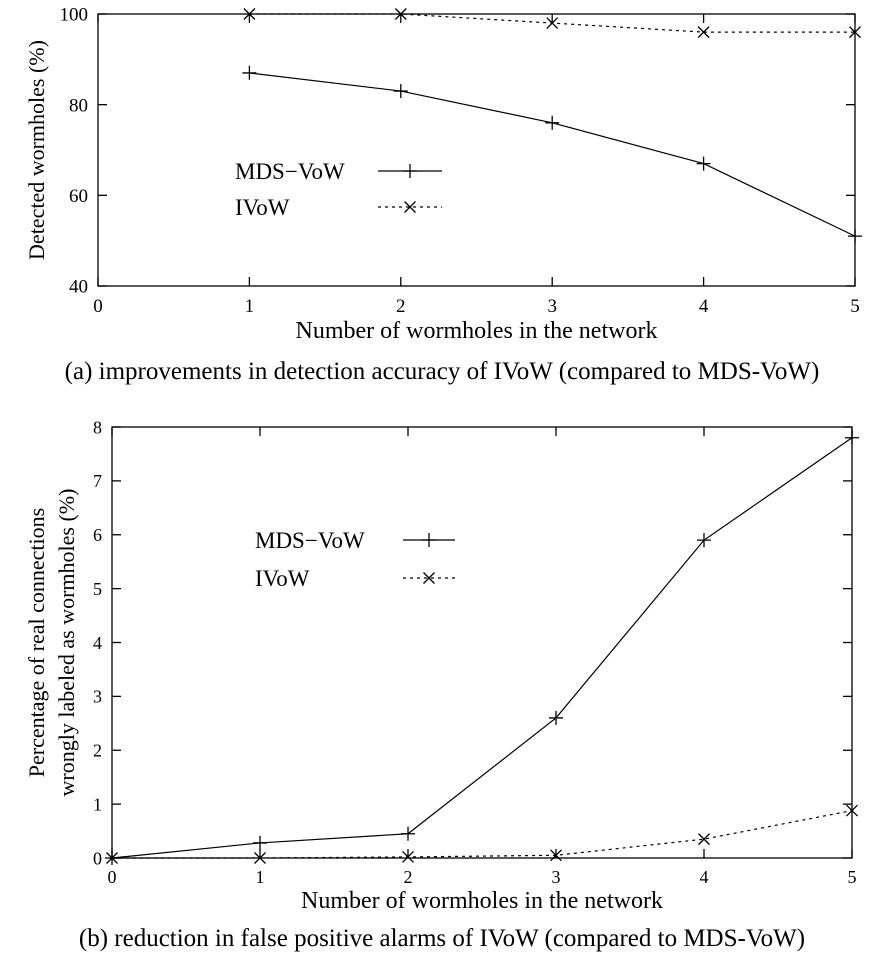  Describe the element at coordinates (97, 481) in the screenshot. I see `y-tick-label: 7` at that location.